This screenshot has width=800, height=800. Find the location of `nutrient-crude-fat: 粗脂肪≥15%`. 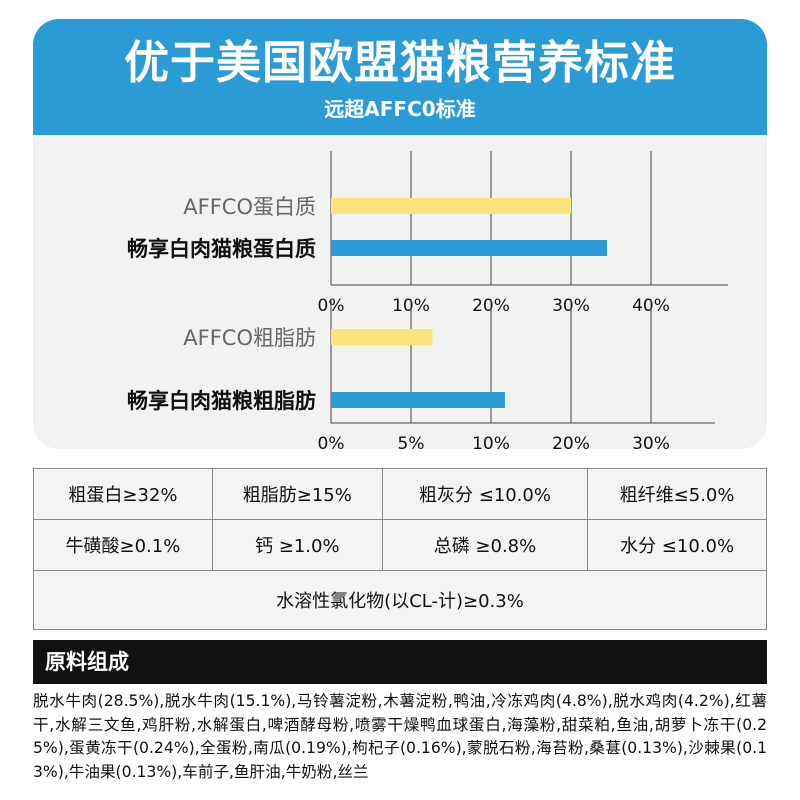

nutrient-crude-fat: 粗脂肪≥15% is located at coordinates (297, 494).